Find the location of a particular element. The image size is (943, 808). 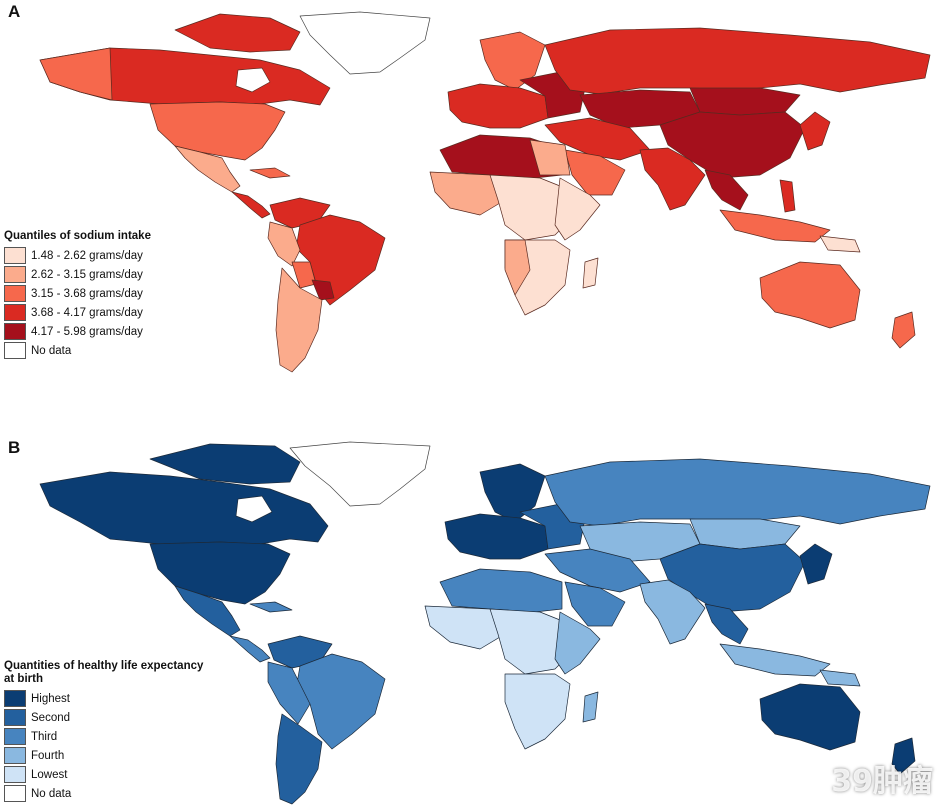

legend-label: Fourth is located at coordinates (48, 755).